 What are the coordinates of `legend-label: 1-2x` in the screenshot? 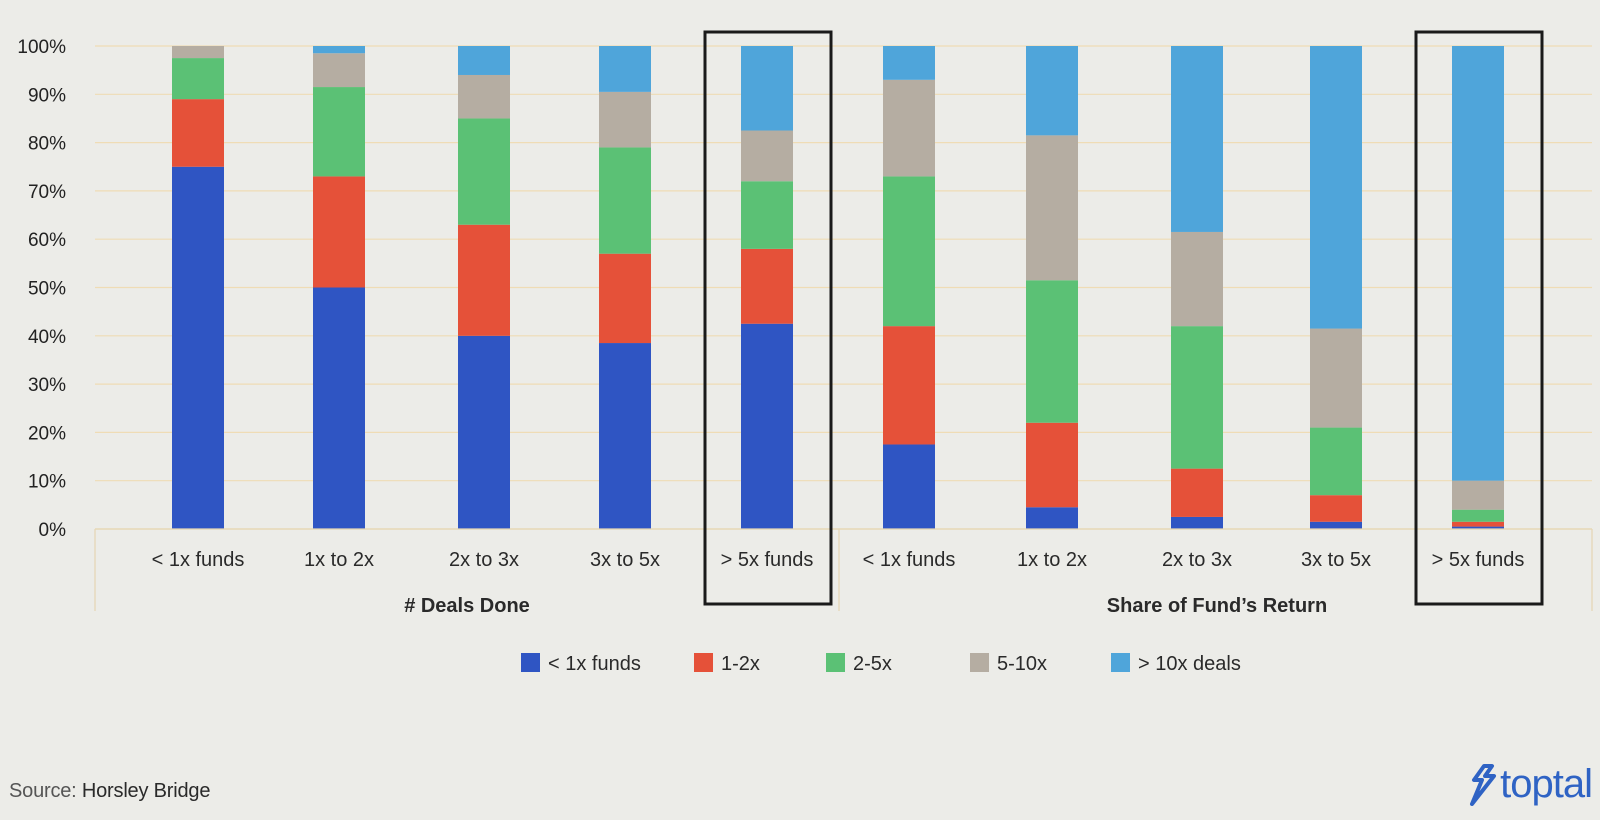 It's located at (740, 664).